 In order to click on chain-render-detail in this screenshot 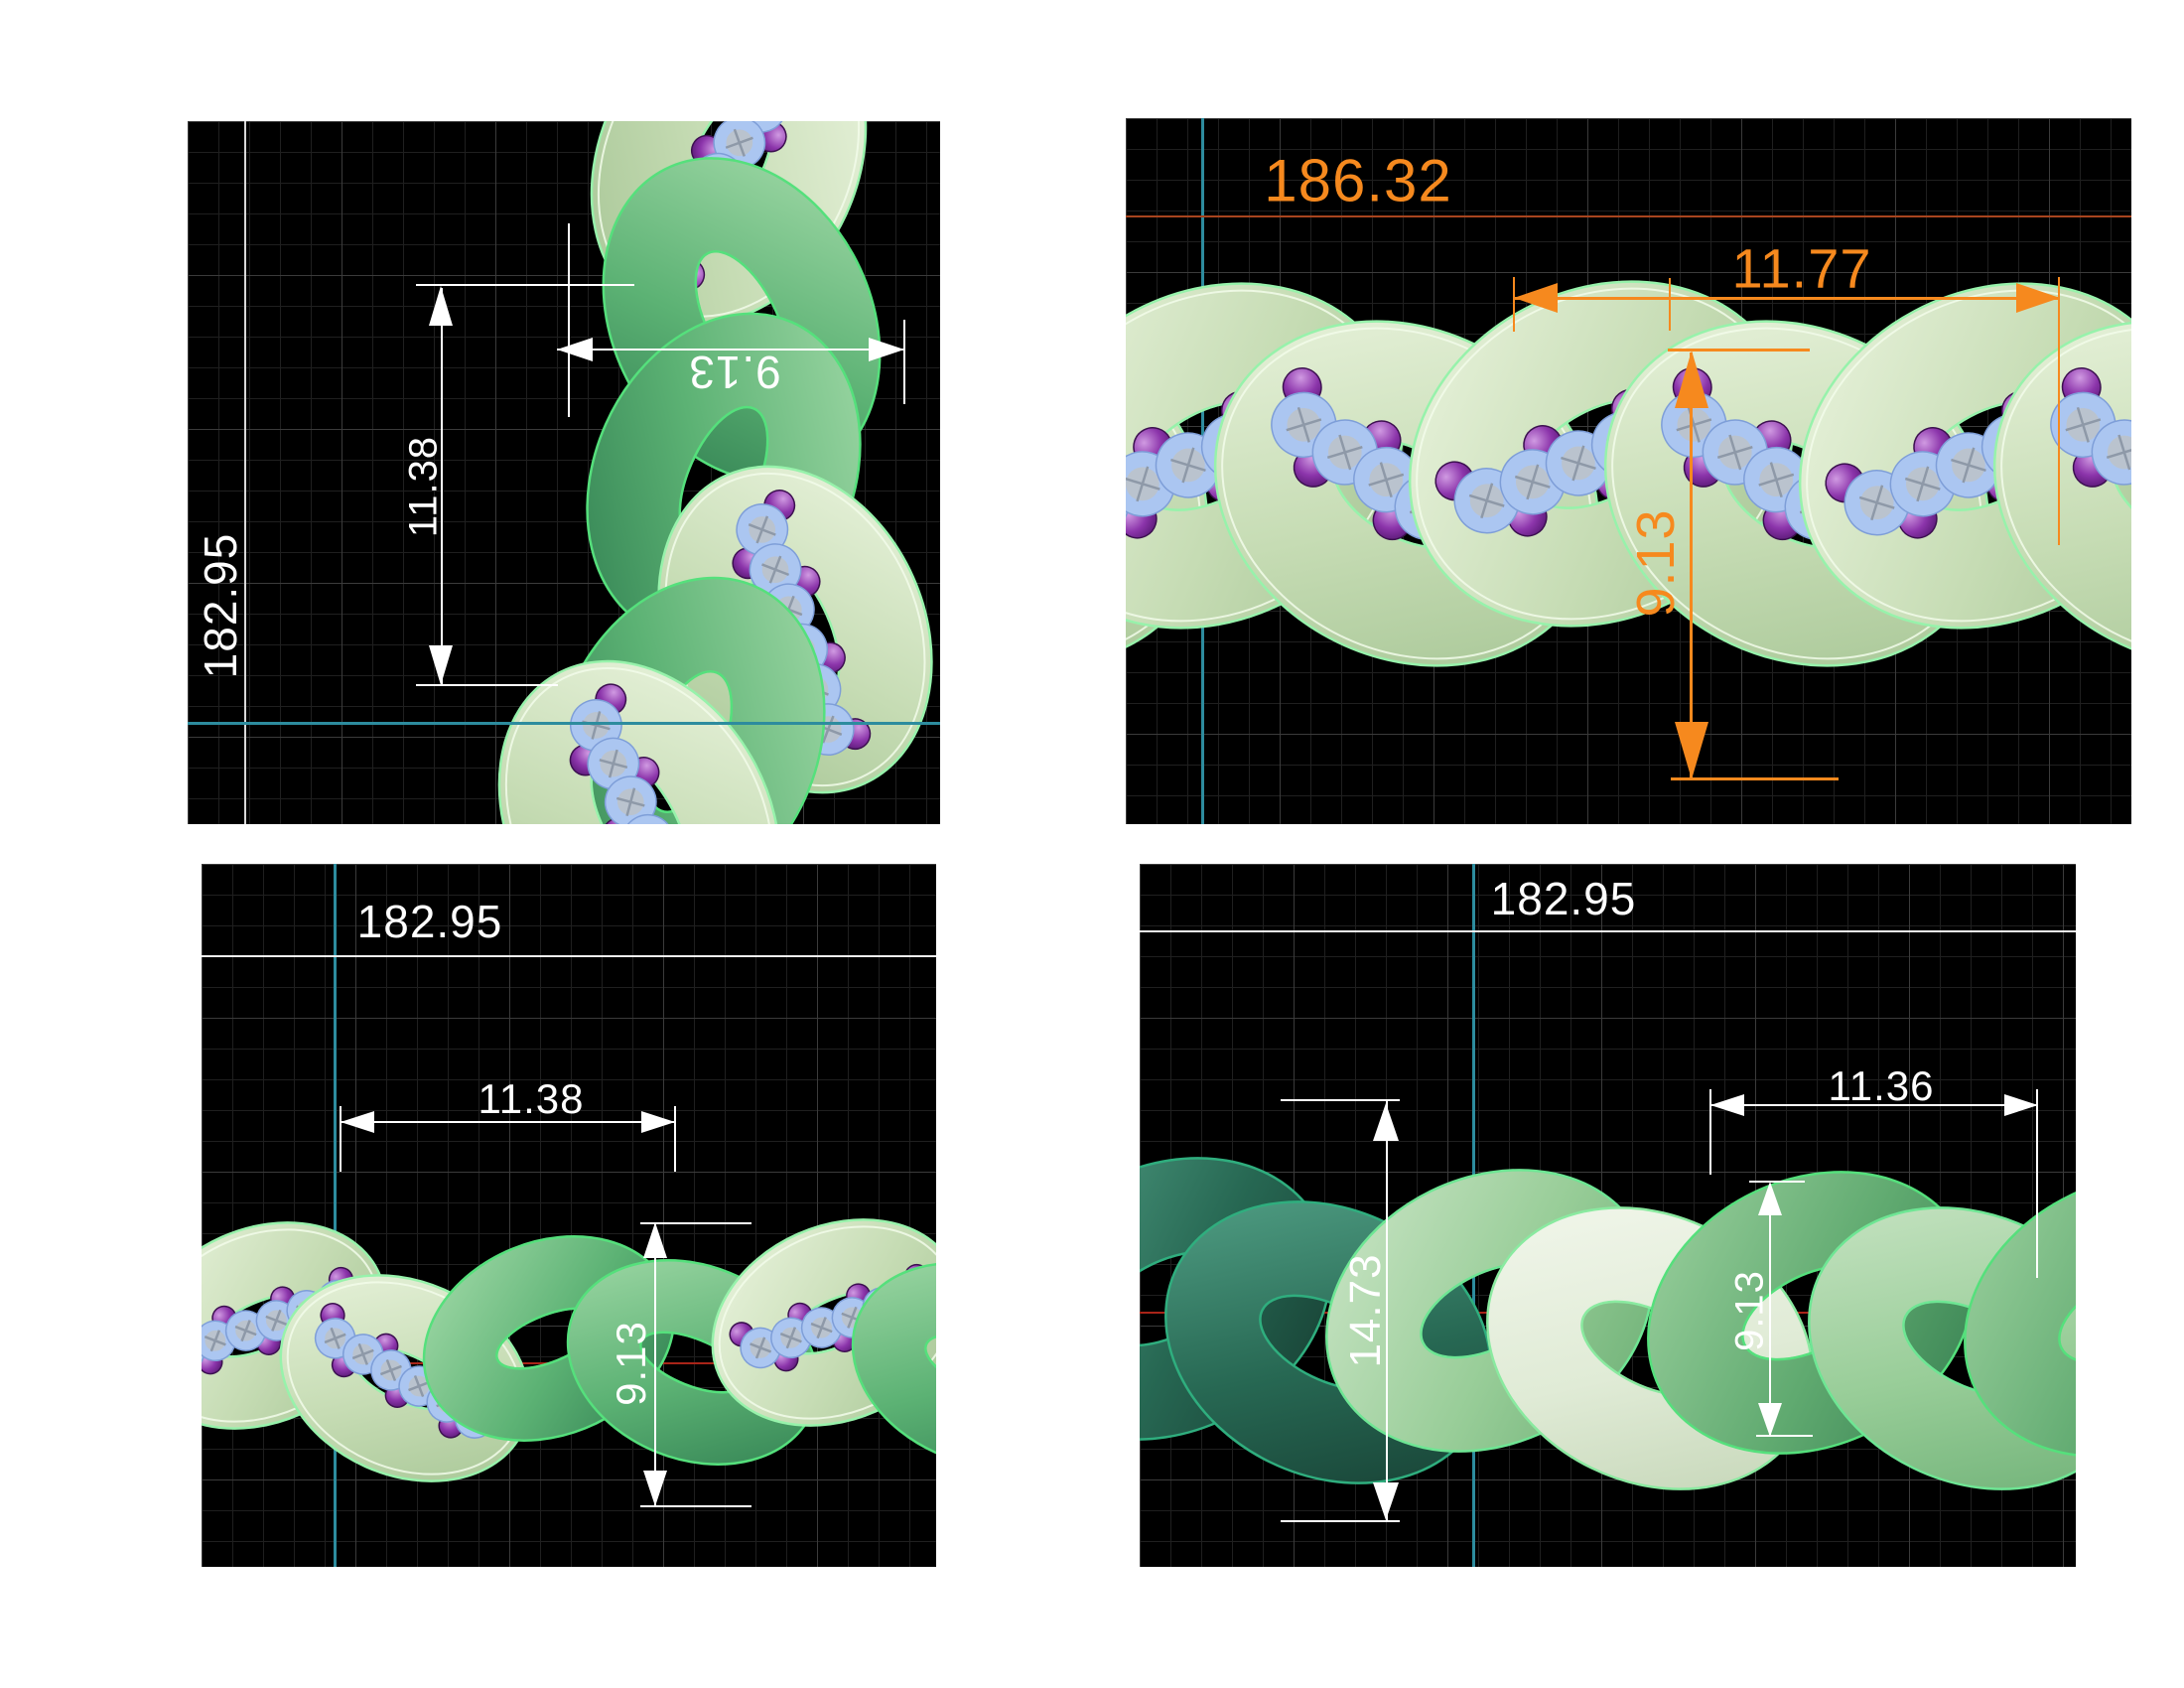, I will do `click(1628, 473)`.